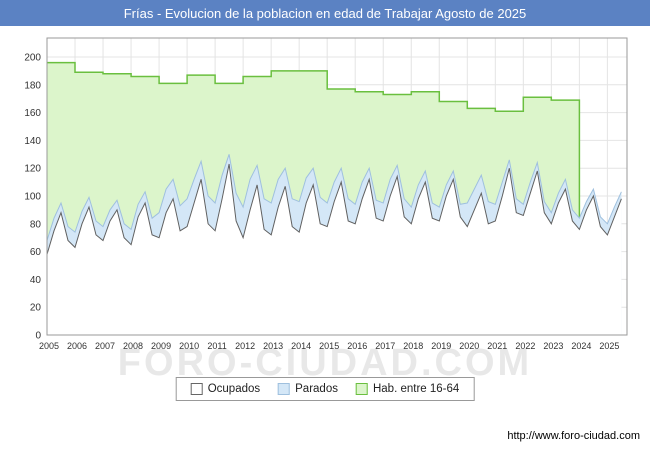 The width and height of the screenshot is (650, 450). What do you see at coordinates (77, 346) in the screenshot?
I see `x-tick-label: 2006` at bounding box center [77, 346].